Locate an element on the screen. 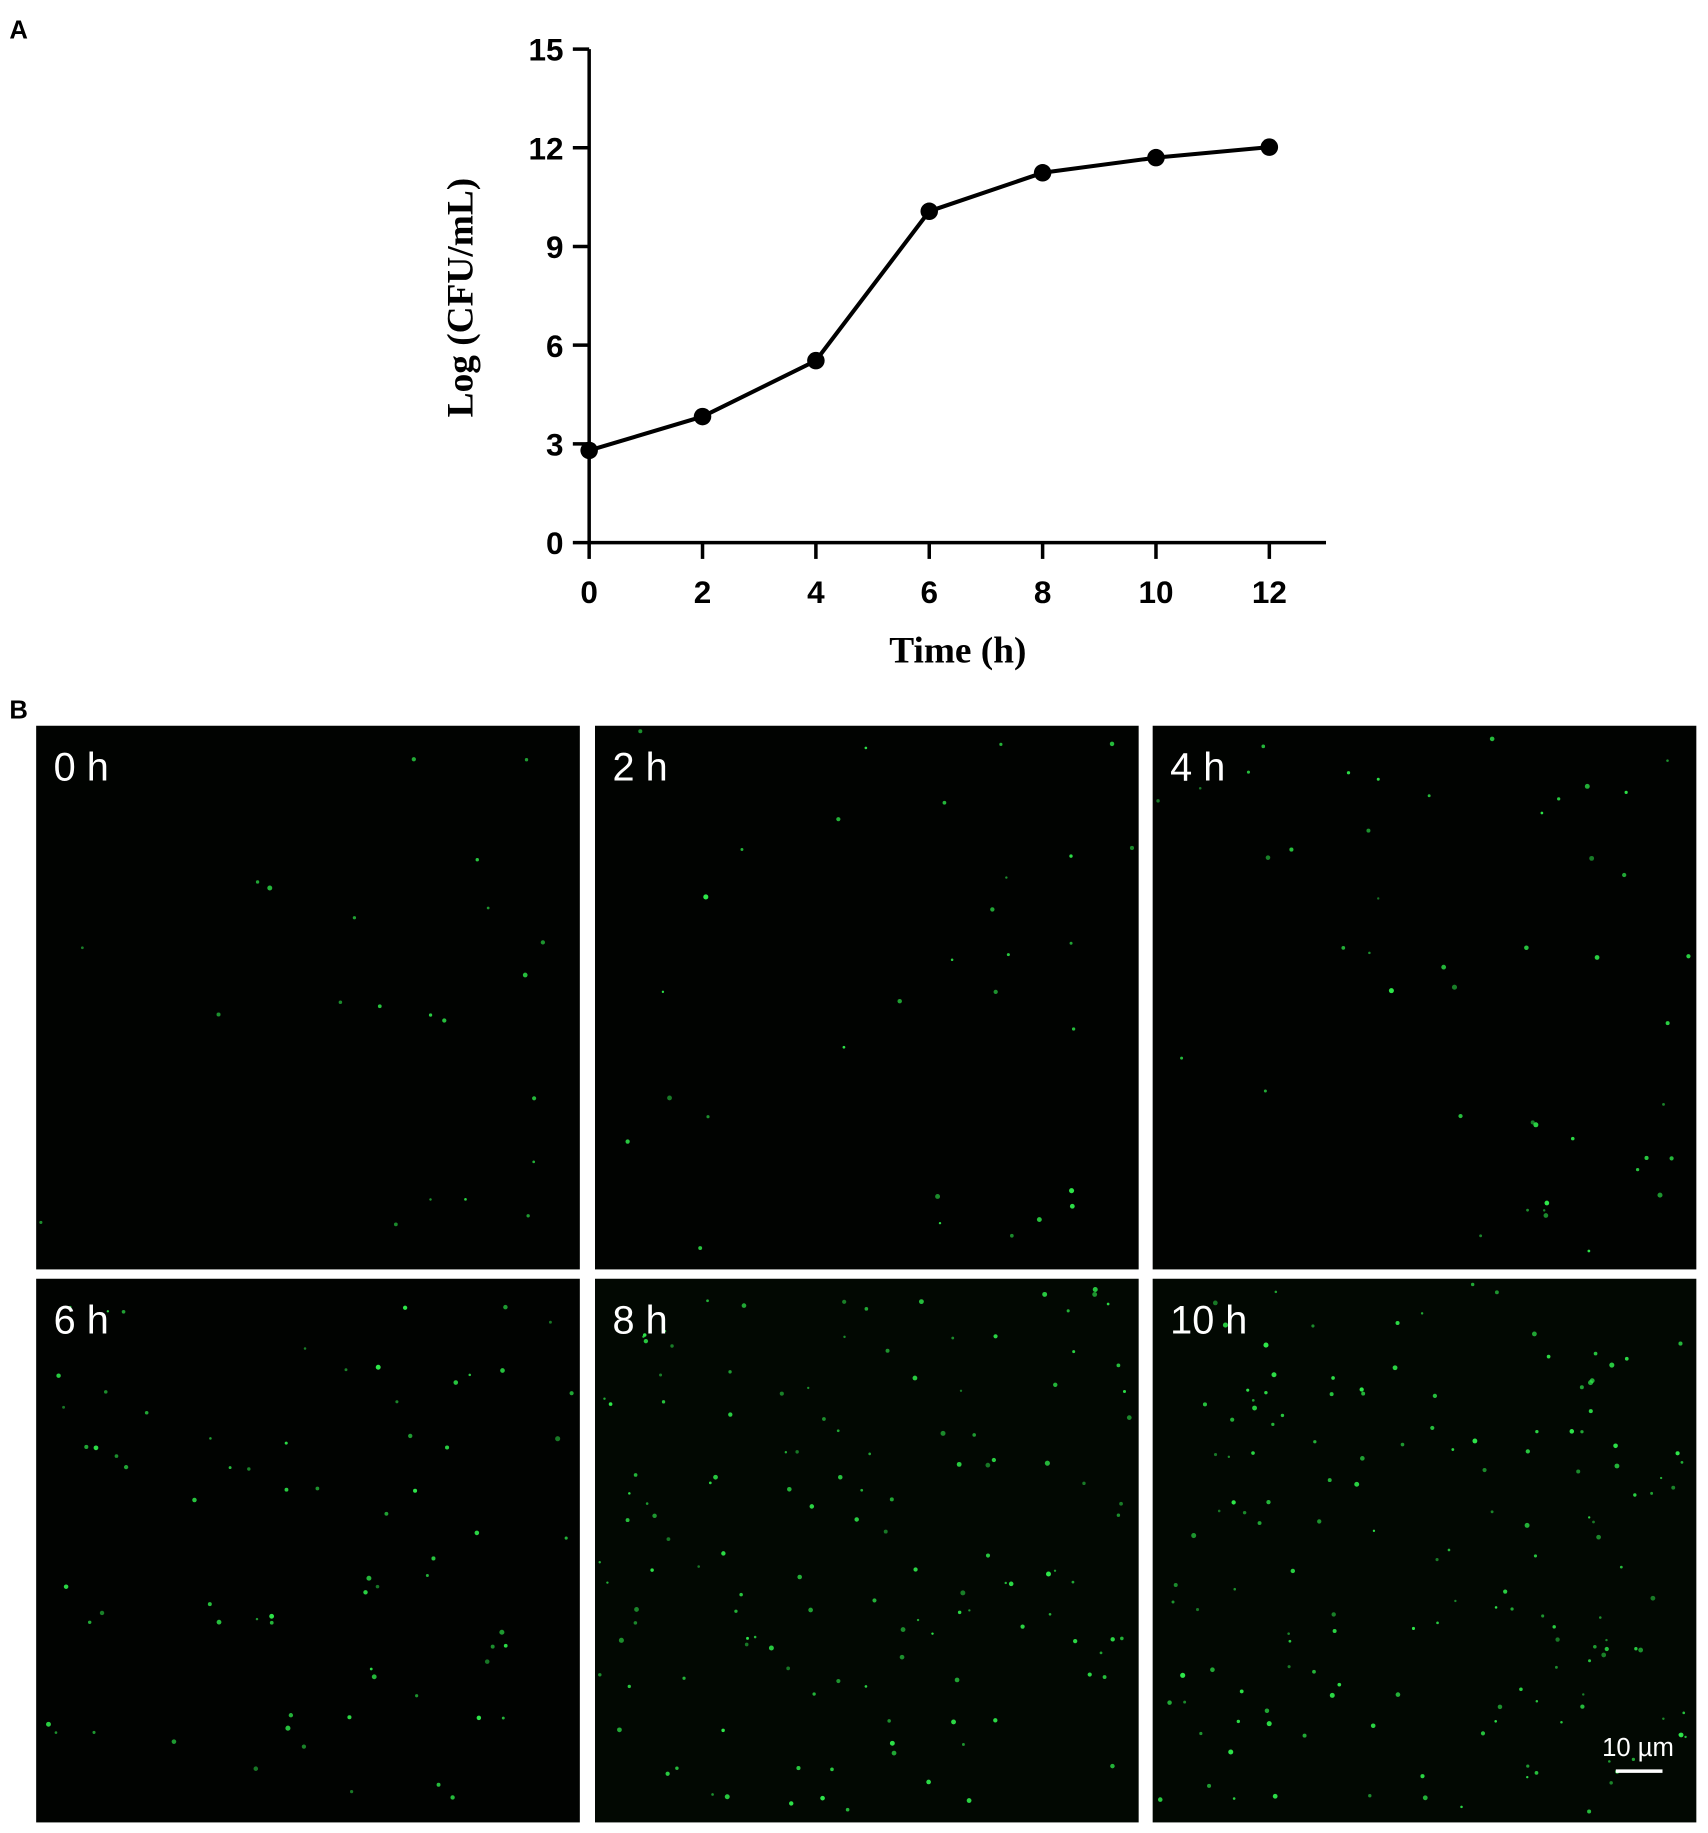  image-label: 2 h is located at coordinates (640, 768).